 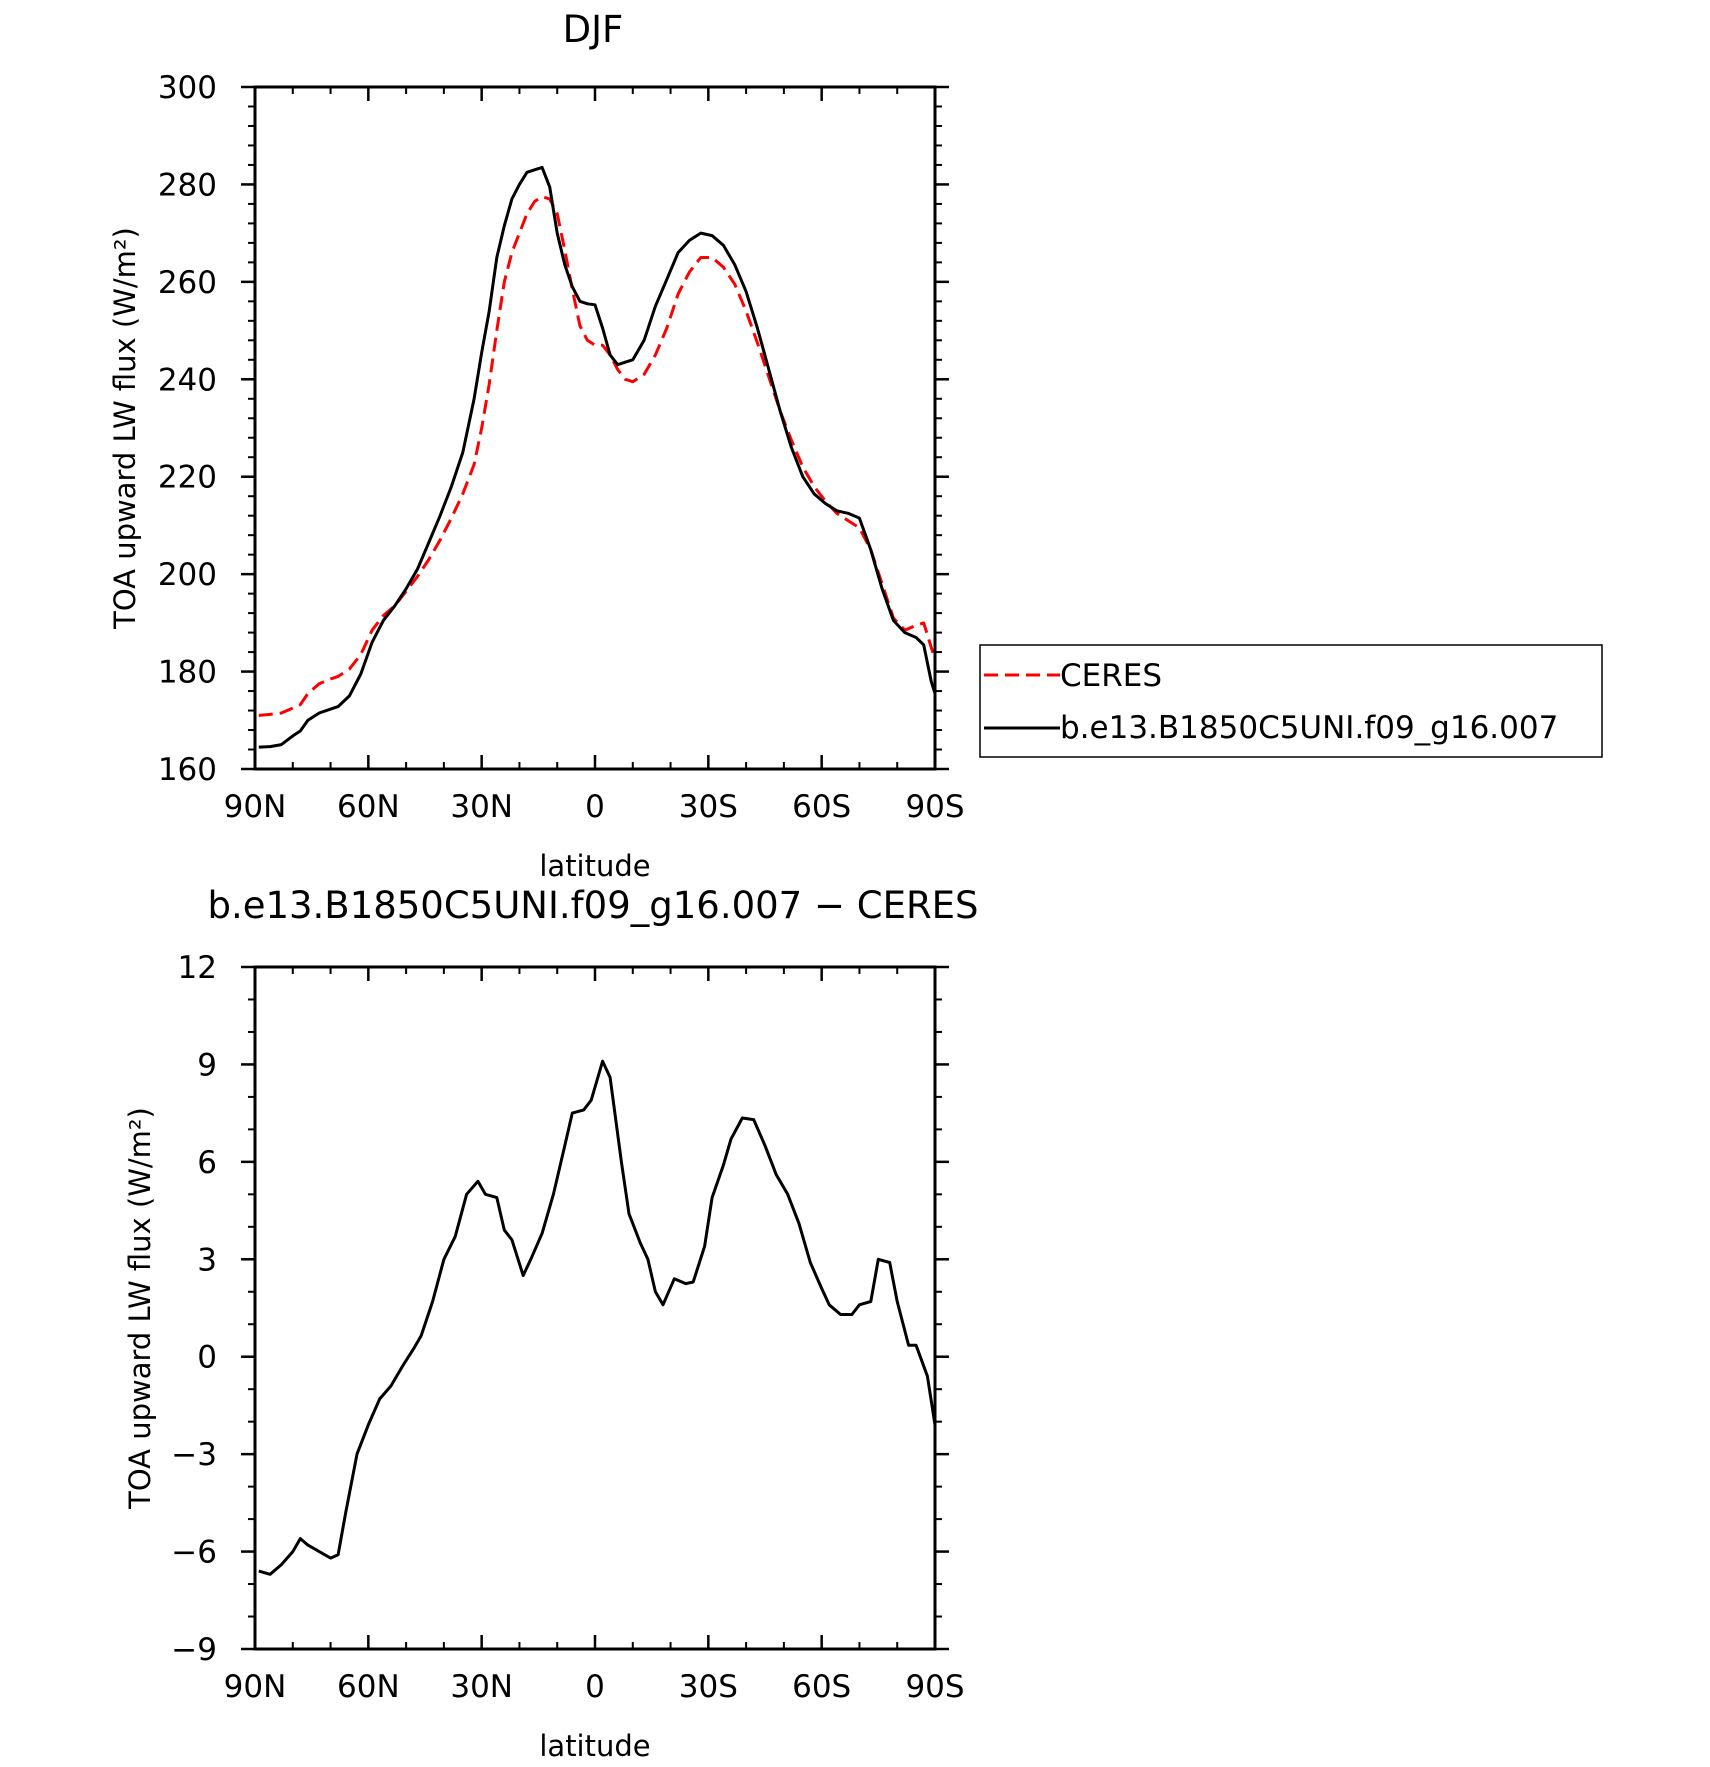 What do you see at coordinates (1309, 728) in the screenshot?
I see `legend-label-model: b.e13.B1850C5UNI.f09_g16.007` at bounding box center [1309, 728].